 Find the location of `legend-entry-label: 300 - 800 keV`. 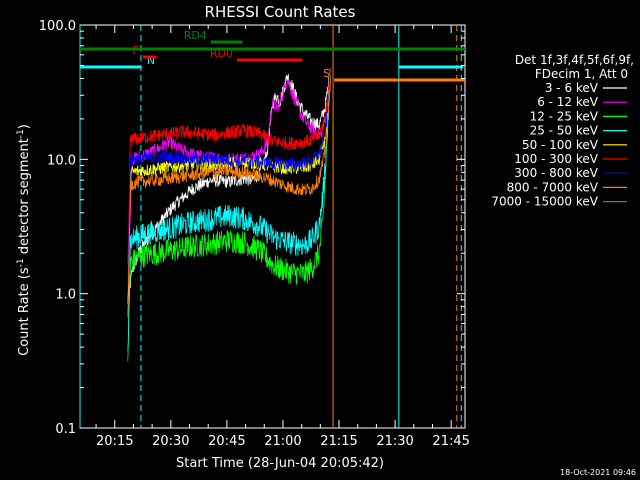

legend-entry-label: 300 - 800 keV is located at coordinates (556, 173).